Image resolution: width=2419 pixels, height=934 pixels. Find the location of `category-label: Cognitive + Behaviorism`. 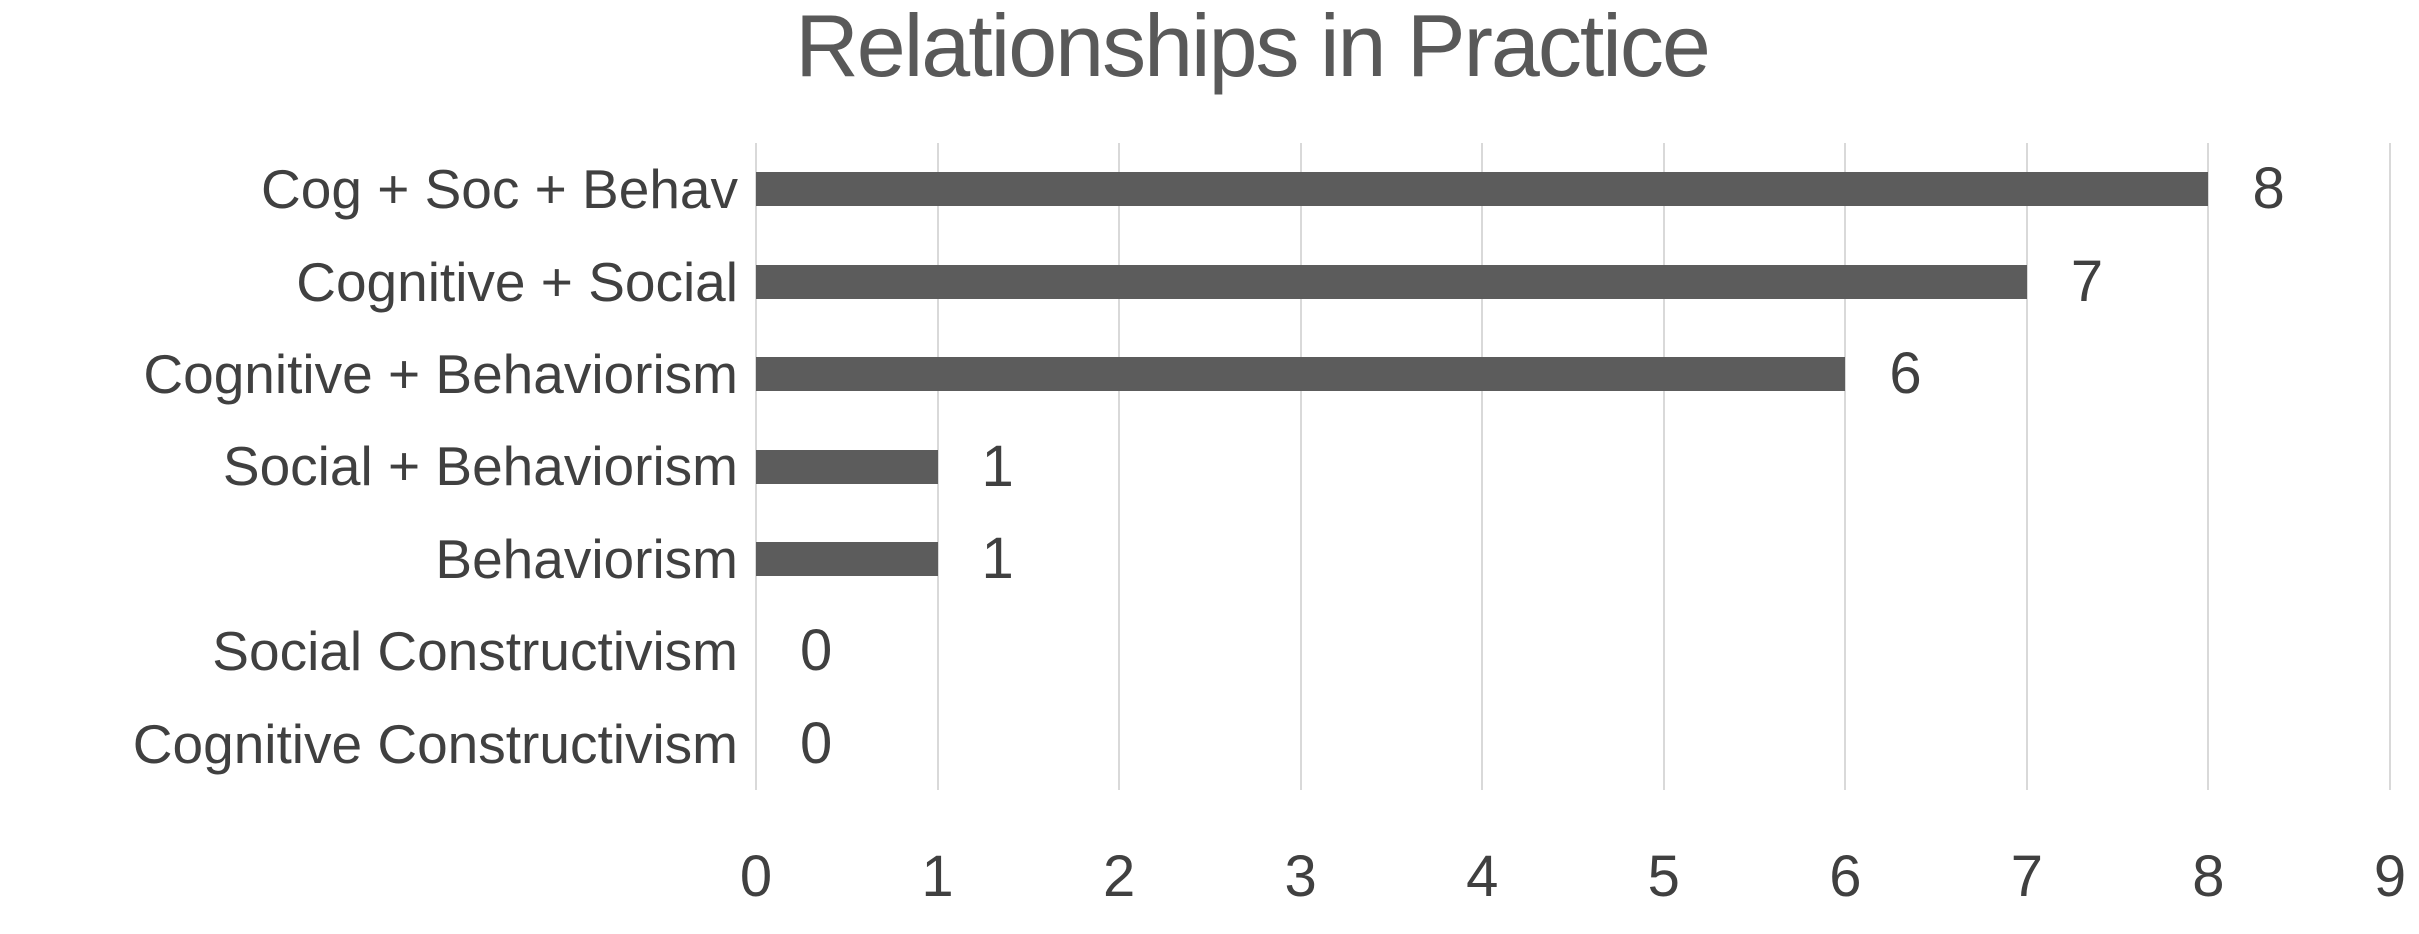

category-label: Cognitive + Behaviorism is located at coordinates (440, 374).